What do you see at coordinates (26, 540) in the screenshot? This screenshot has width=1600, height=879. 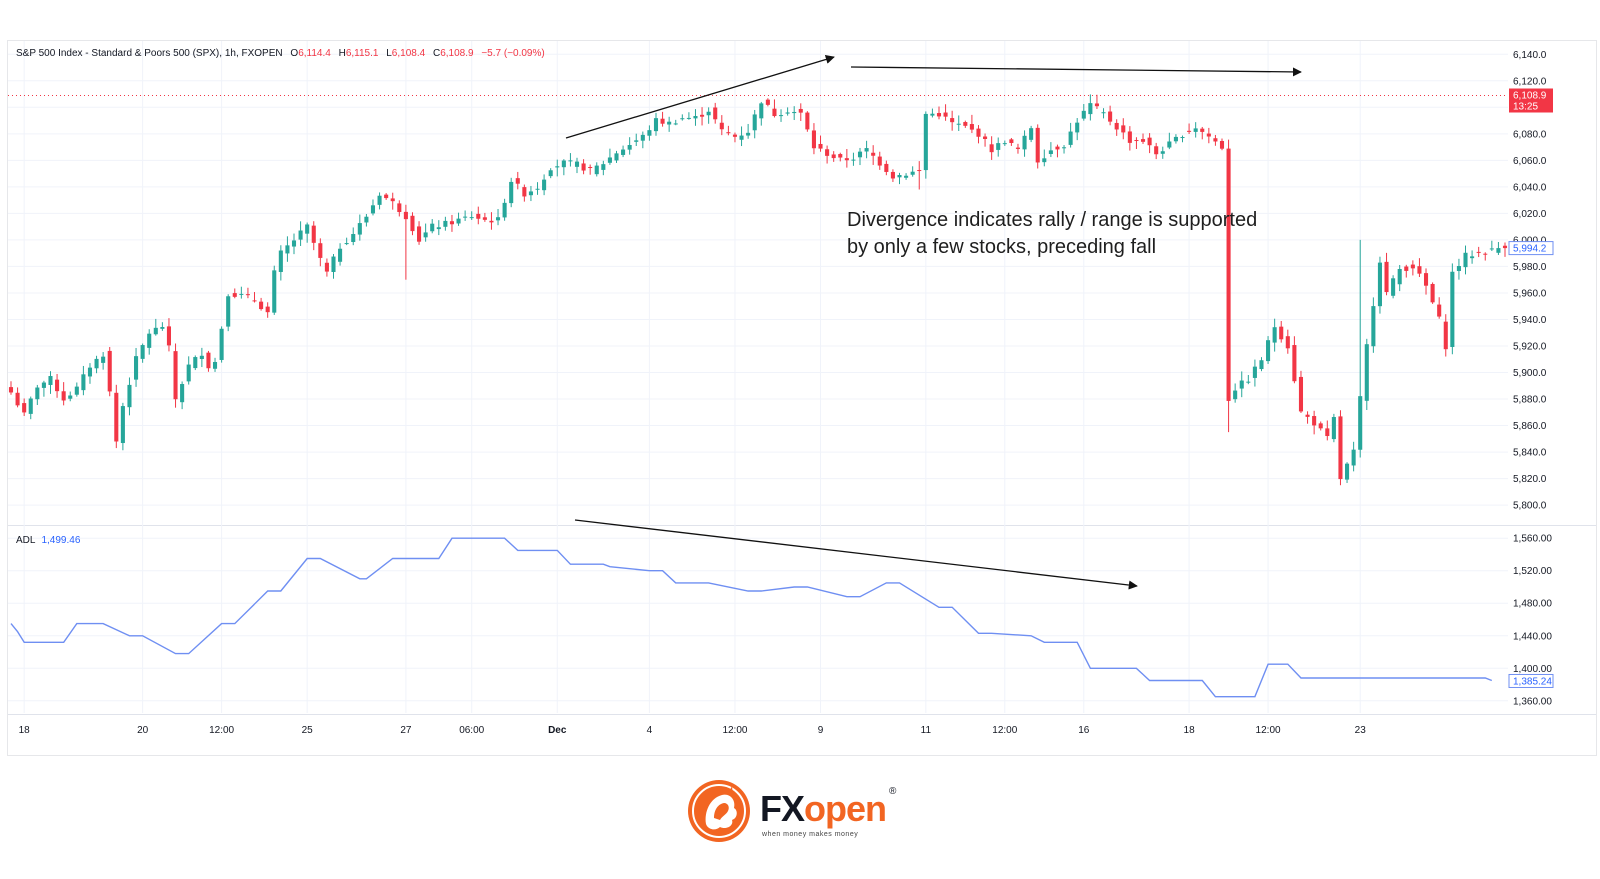 I see `adl-title: ADL` at bounding box center [26, 540].